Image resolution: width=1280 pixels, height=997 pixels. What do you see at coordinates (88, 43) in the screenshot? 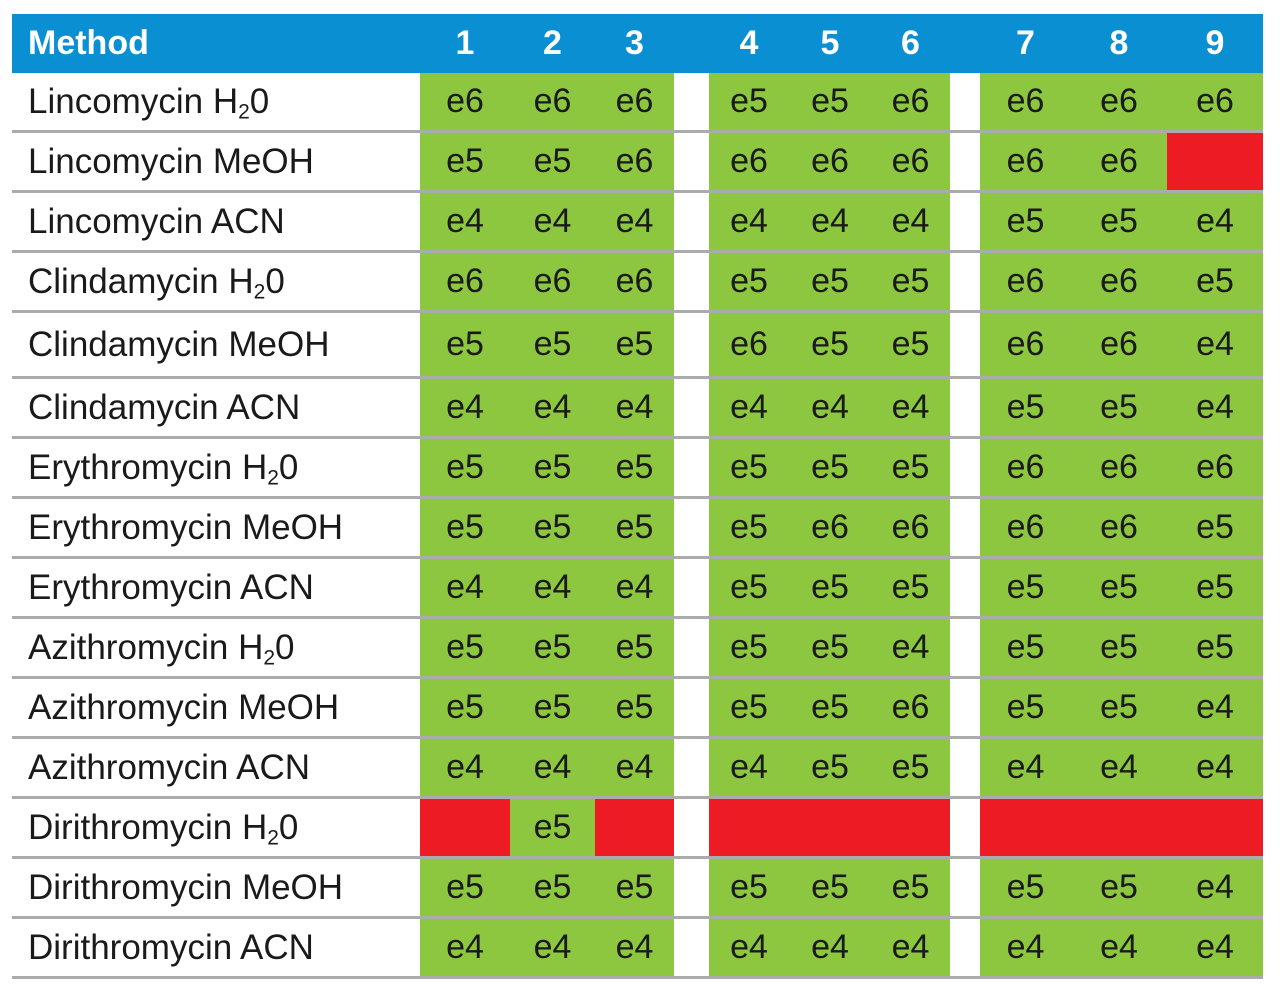
I see `header-method-label: Method` at bounding box center [88, 43].